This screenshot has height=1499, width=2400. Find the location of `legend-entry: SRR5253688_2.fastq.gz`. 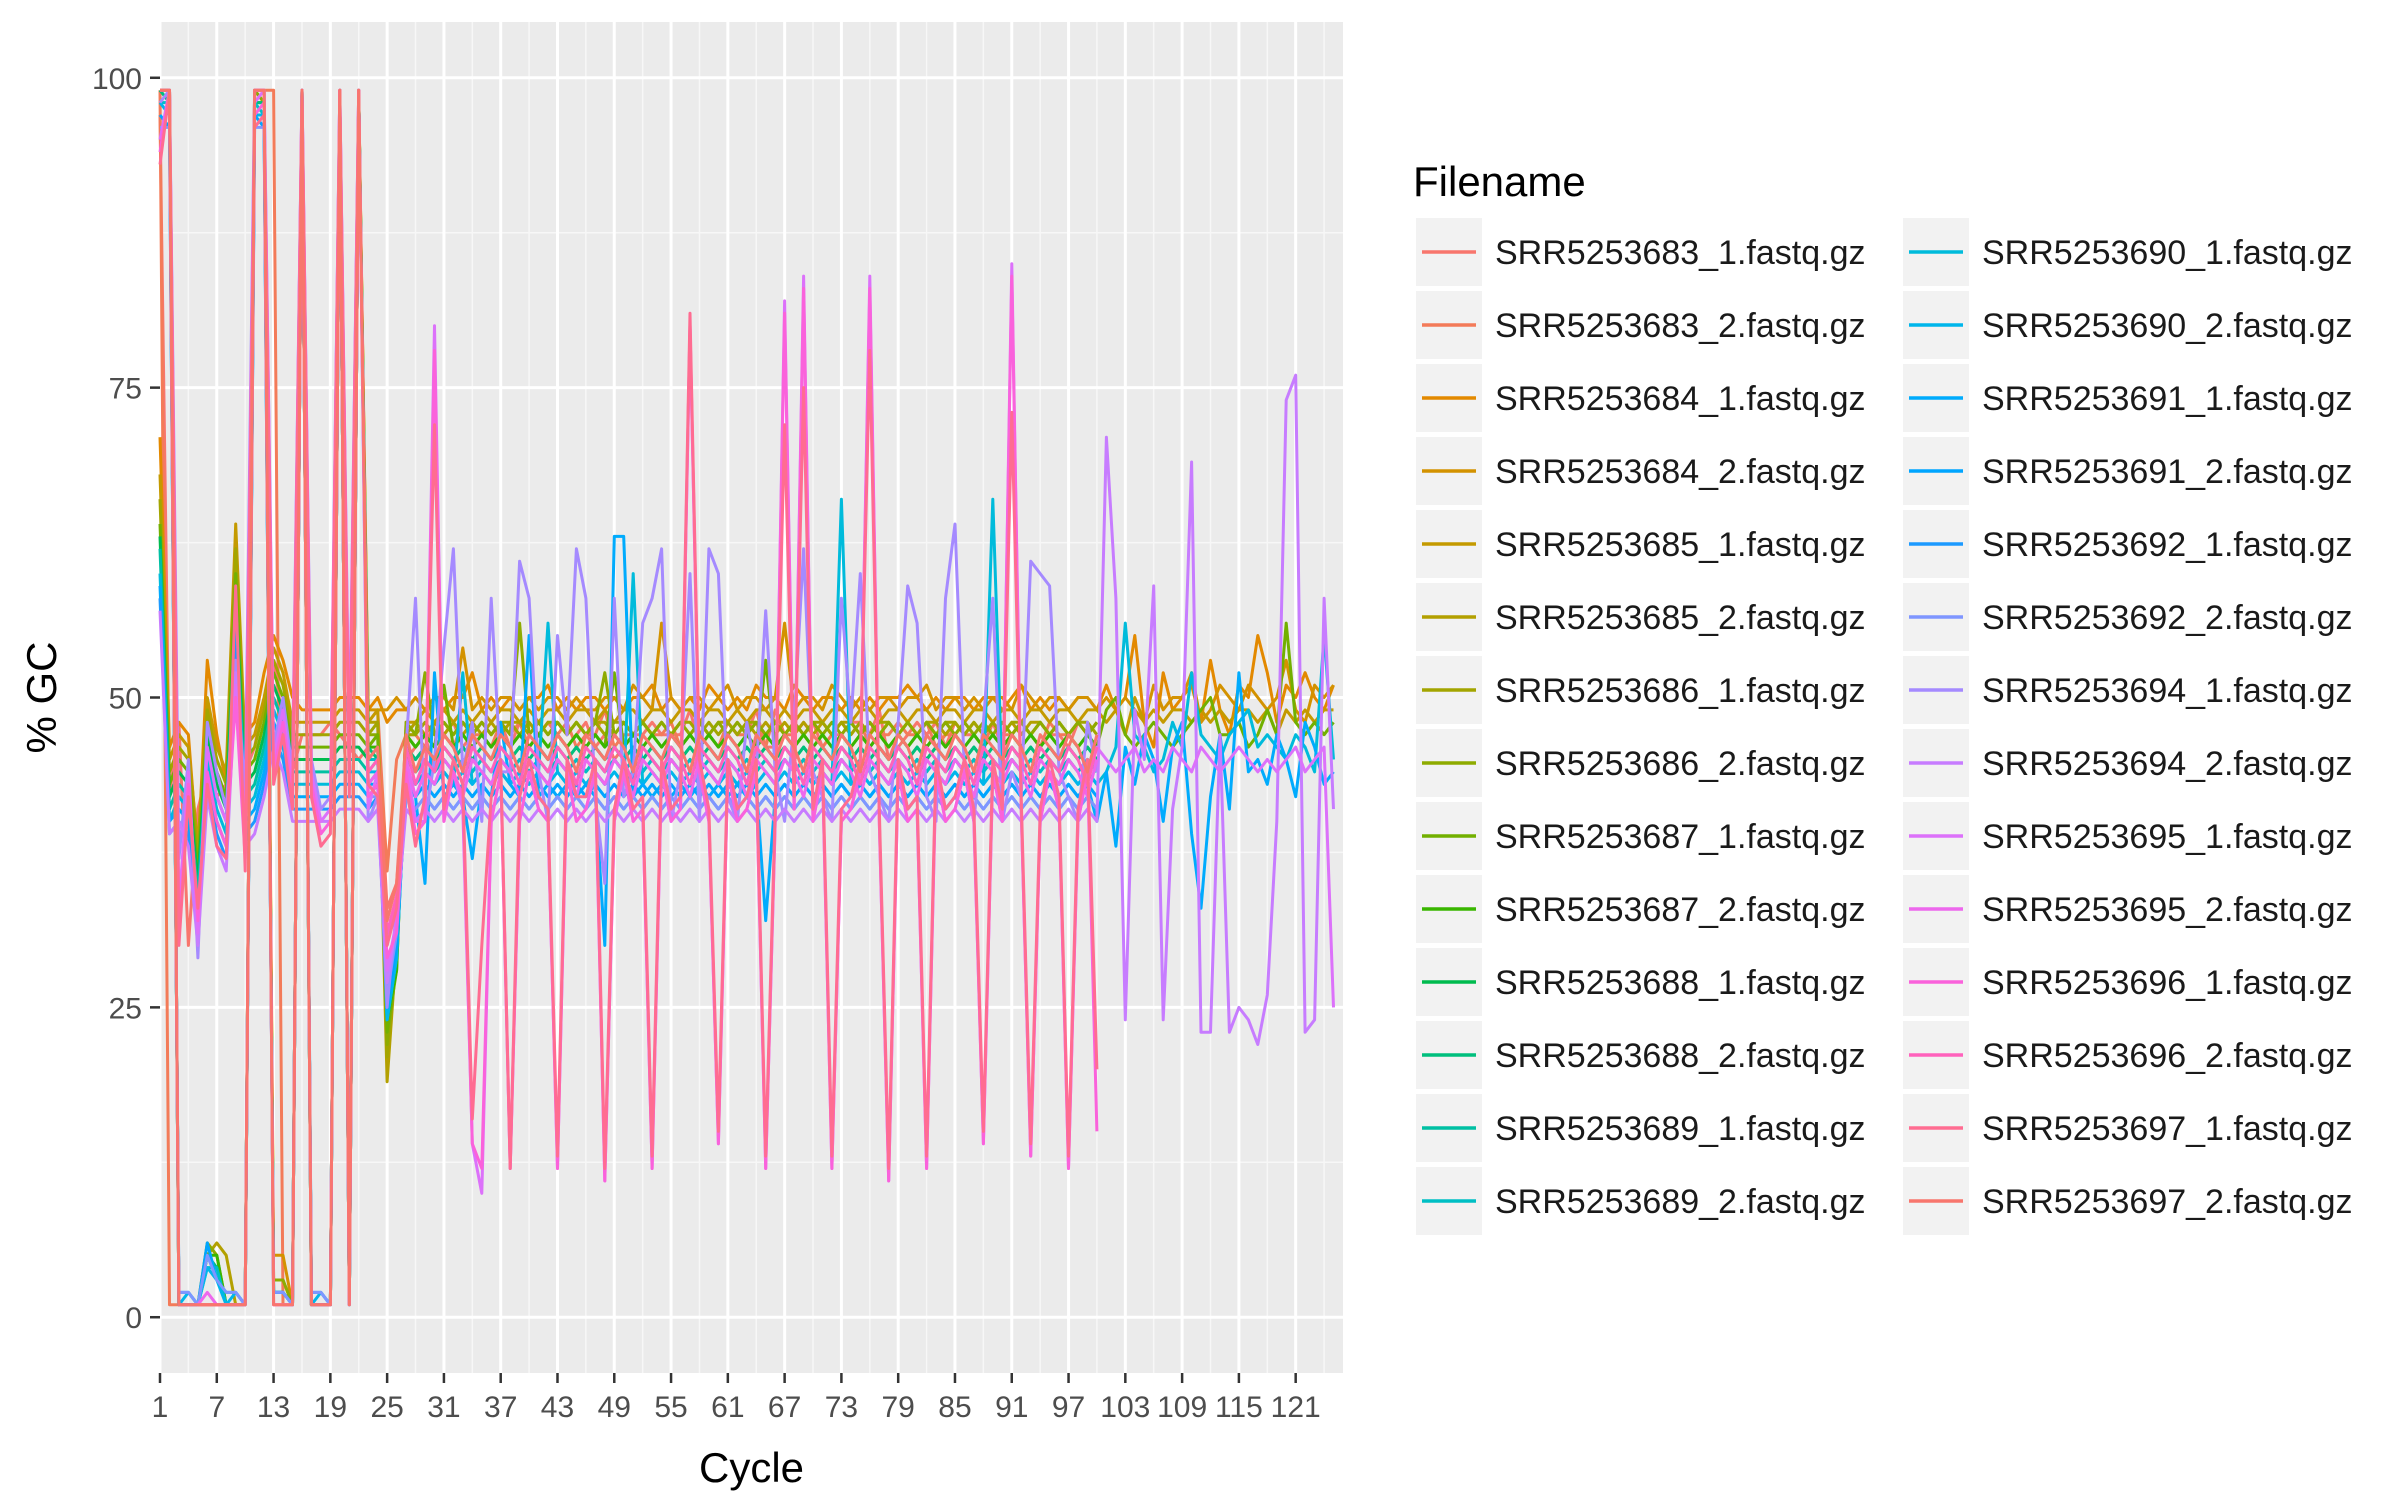

legend-entry: SRR5253688_2.fastq.gz is located at coordinates (1680, 1056).